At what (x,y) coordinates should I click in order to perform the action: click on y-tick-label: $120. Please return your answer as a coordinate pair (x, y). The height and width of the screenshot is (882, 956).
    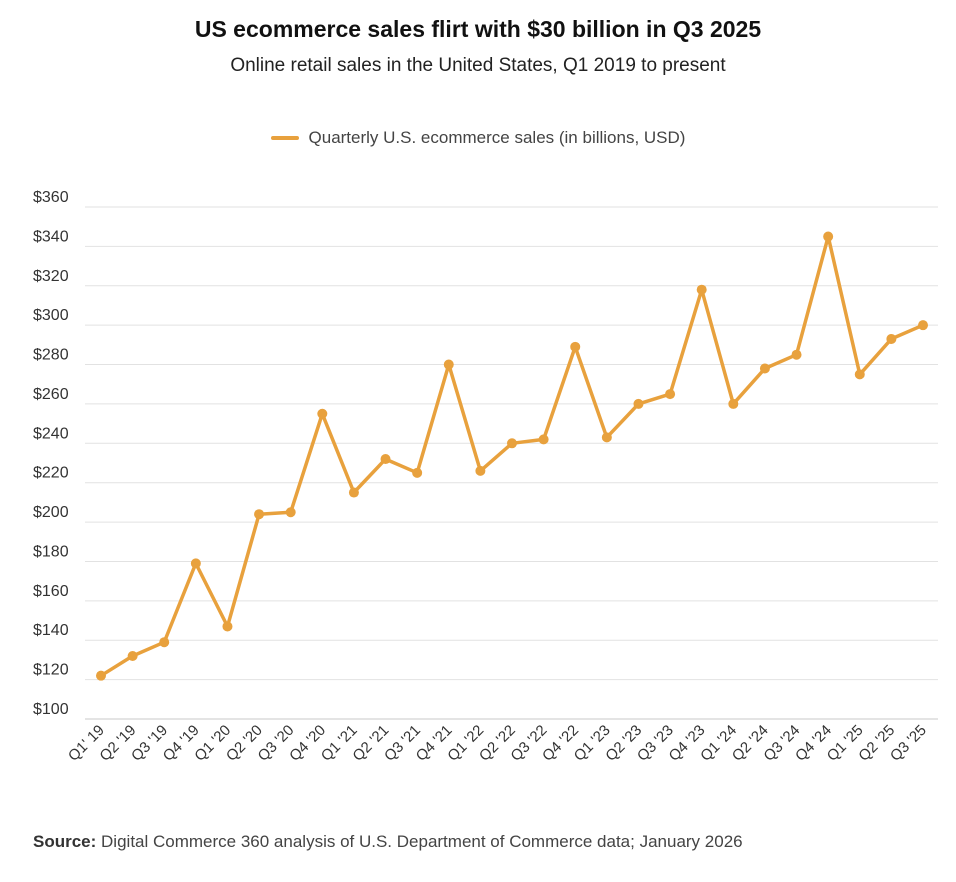
    Looking at the image, I should click on (51, 670).